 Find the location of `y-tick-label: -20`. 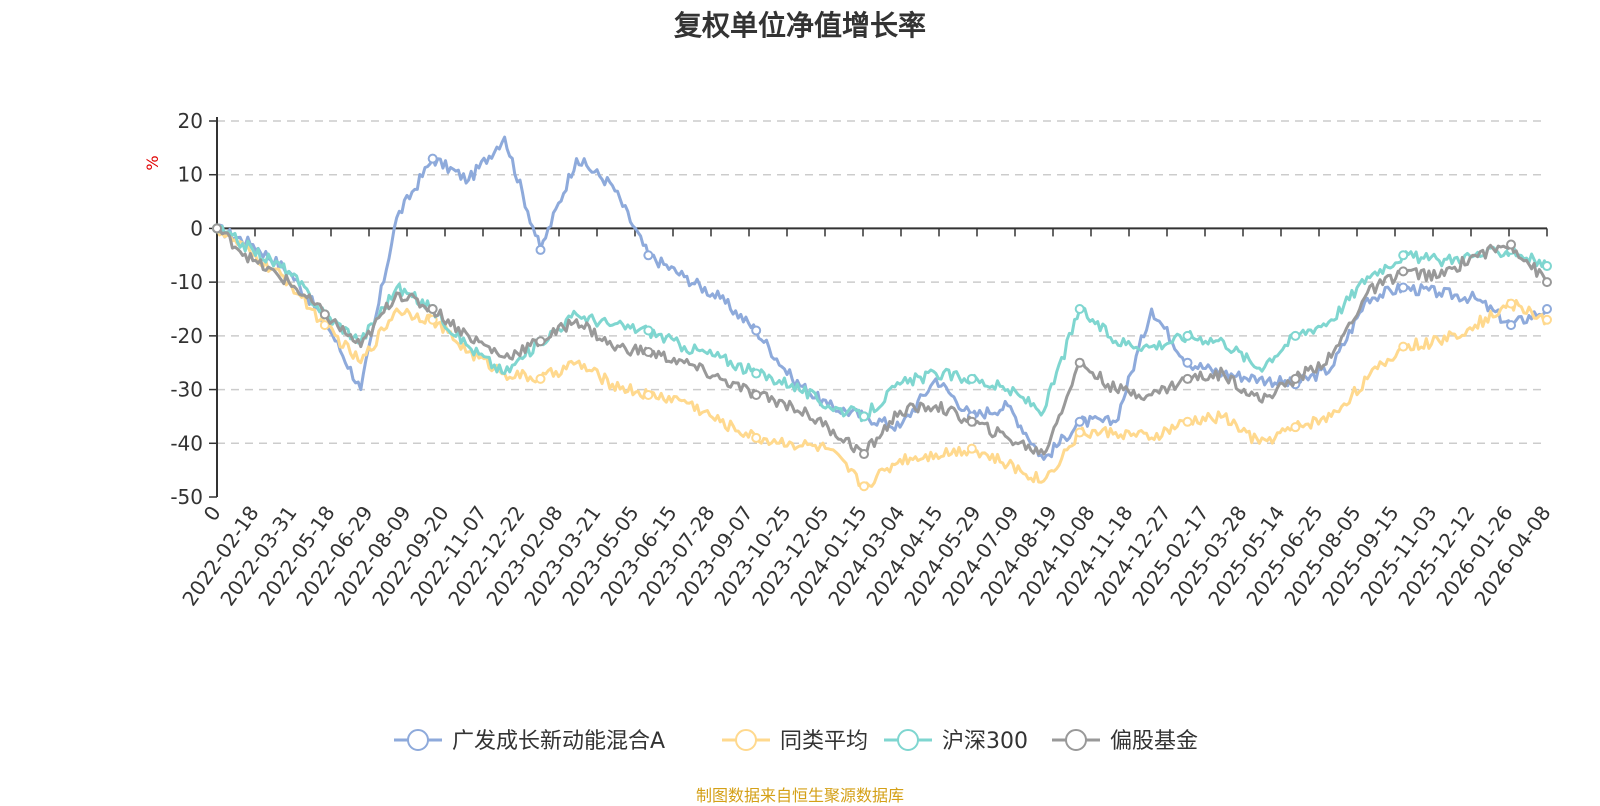

y-tick-label: -20 is located at coordinates (186, 336).